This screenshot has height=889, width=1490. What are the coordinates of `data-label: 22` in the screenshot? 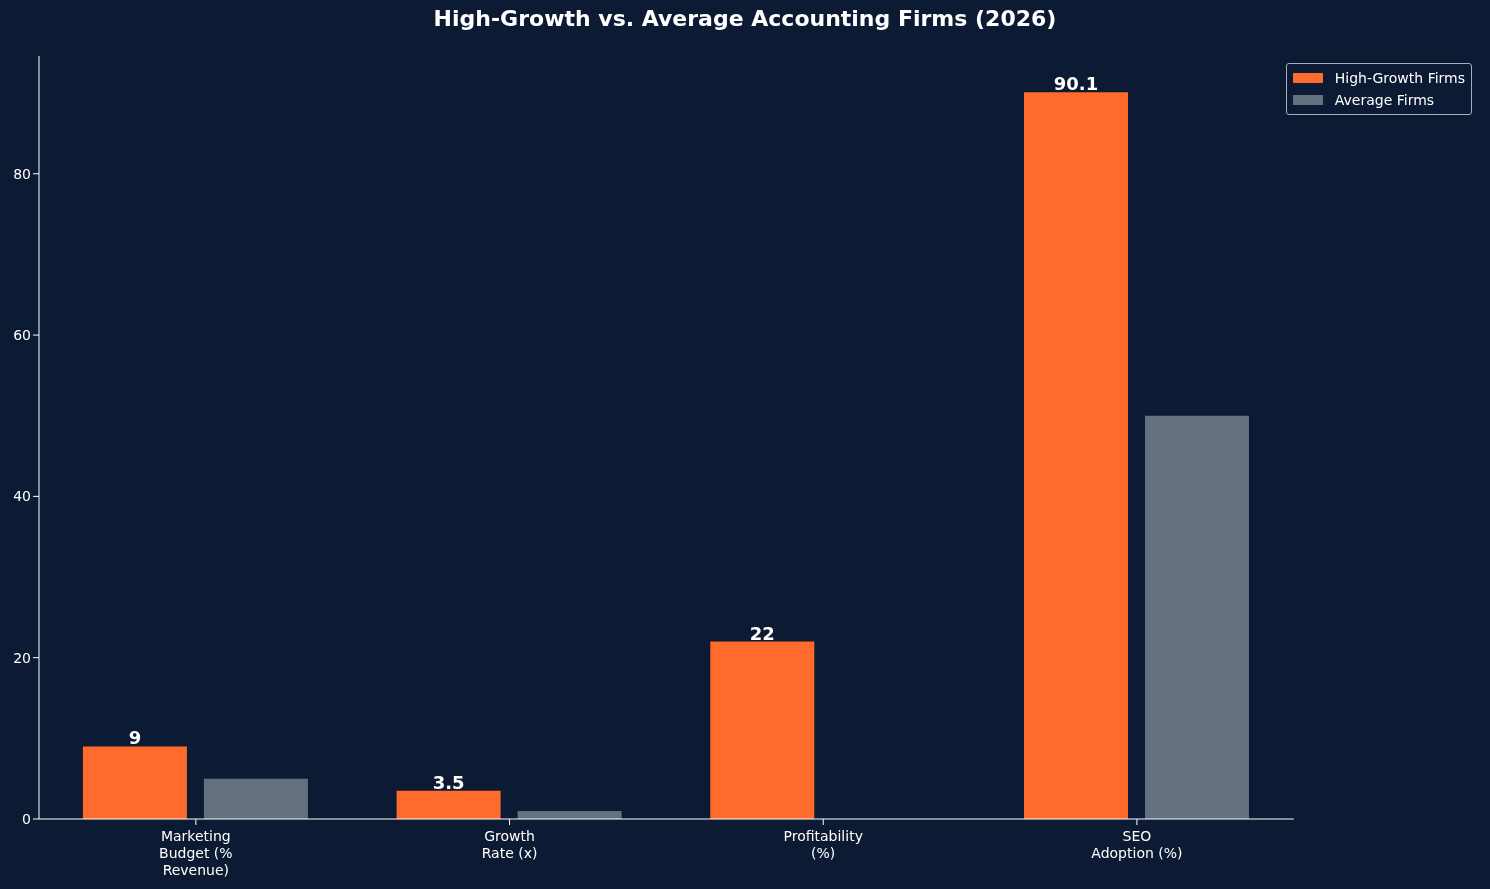 It's located at (762, 633).